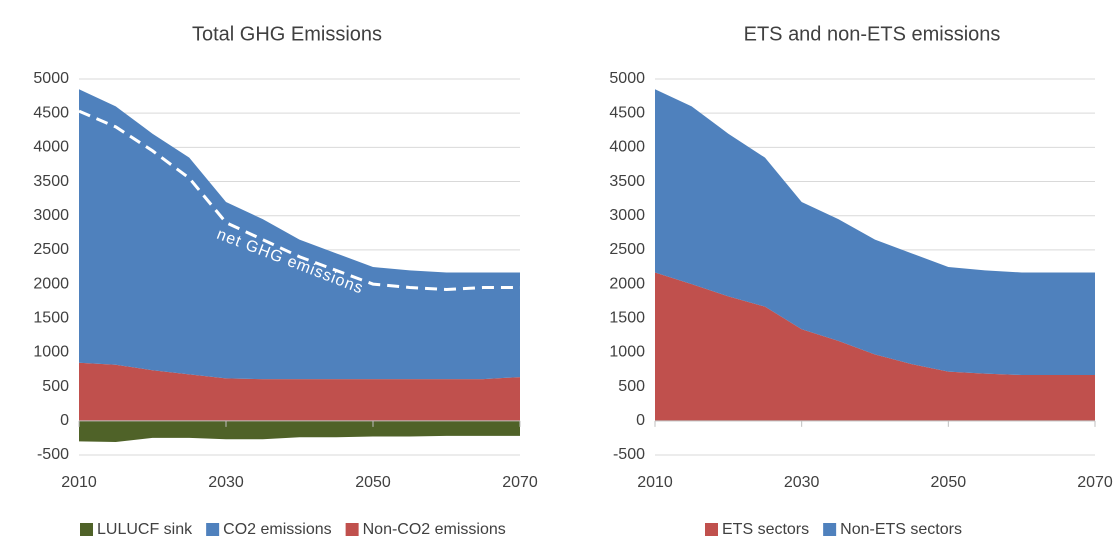 Image resolution: width=1118 pixels, height=543 pixels. Describe the element at coordinates (872, 34) in the screenshot. I see `chart-title: ETS and non-ETS emissions` at that location.